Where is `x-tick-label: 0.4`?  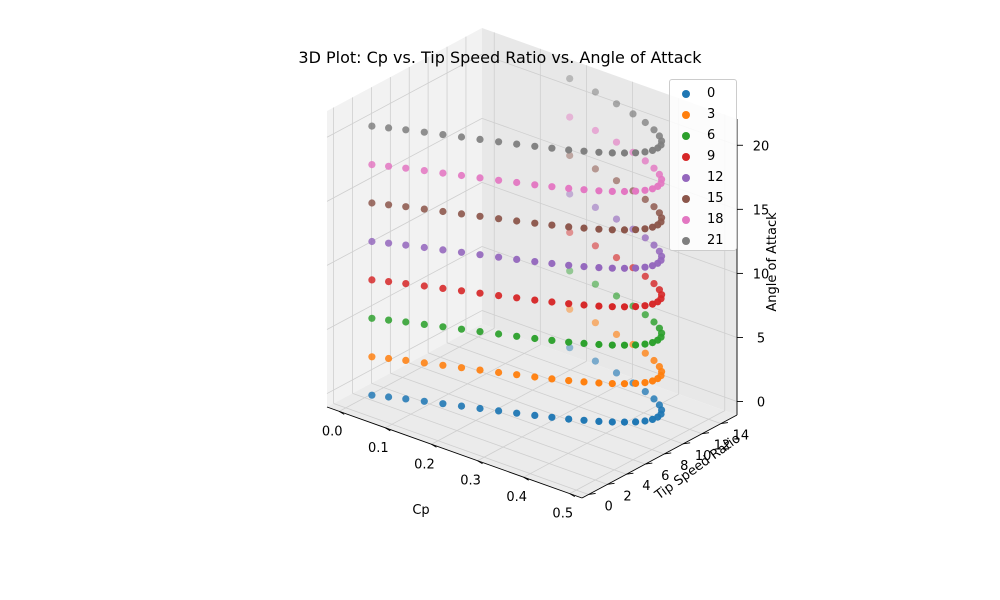 x-tick-label: 0.4 is located at coordinates (516, 497).